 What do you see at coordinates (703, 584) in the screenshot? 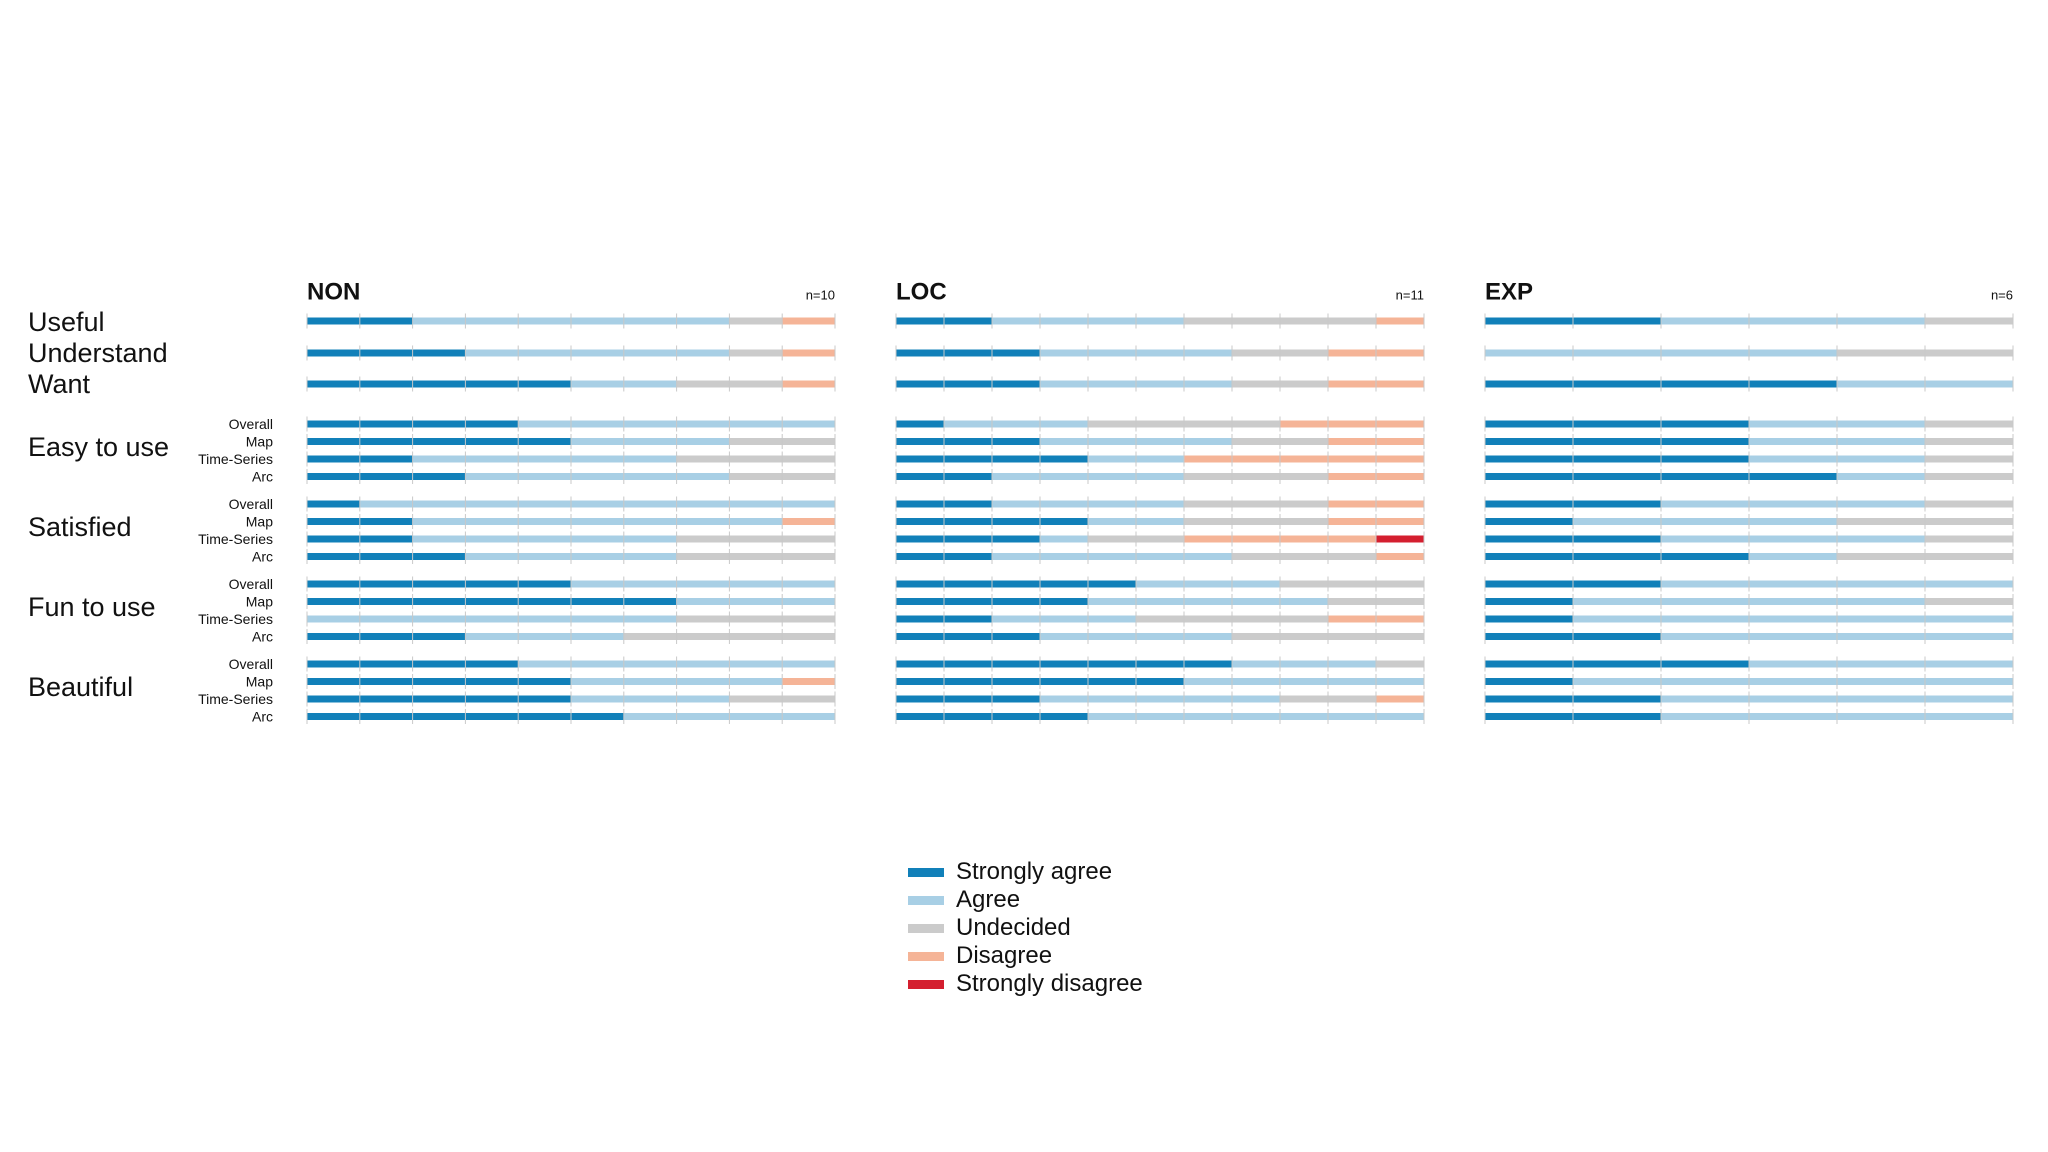
I see `bar-non-row11-agree` at bounding box center [703, 584].